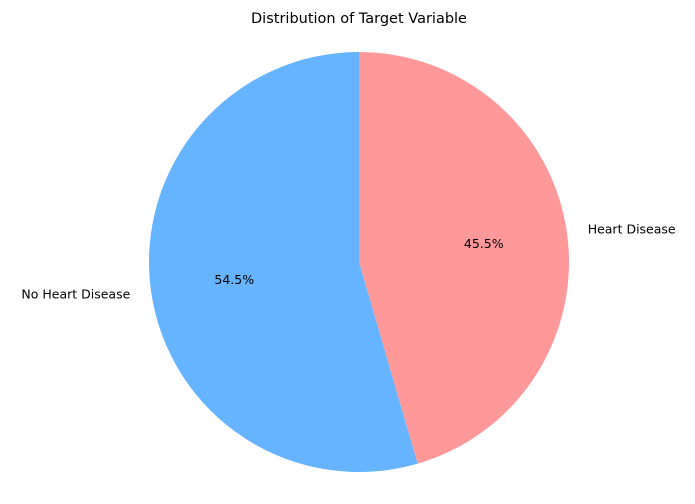  What do you see at coordinates (75, 294) in the screenshot?
I see `slice-label: No Heart Disease` at bounding box center [75, 294].